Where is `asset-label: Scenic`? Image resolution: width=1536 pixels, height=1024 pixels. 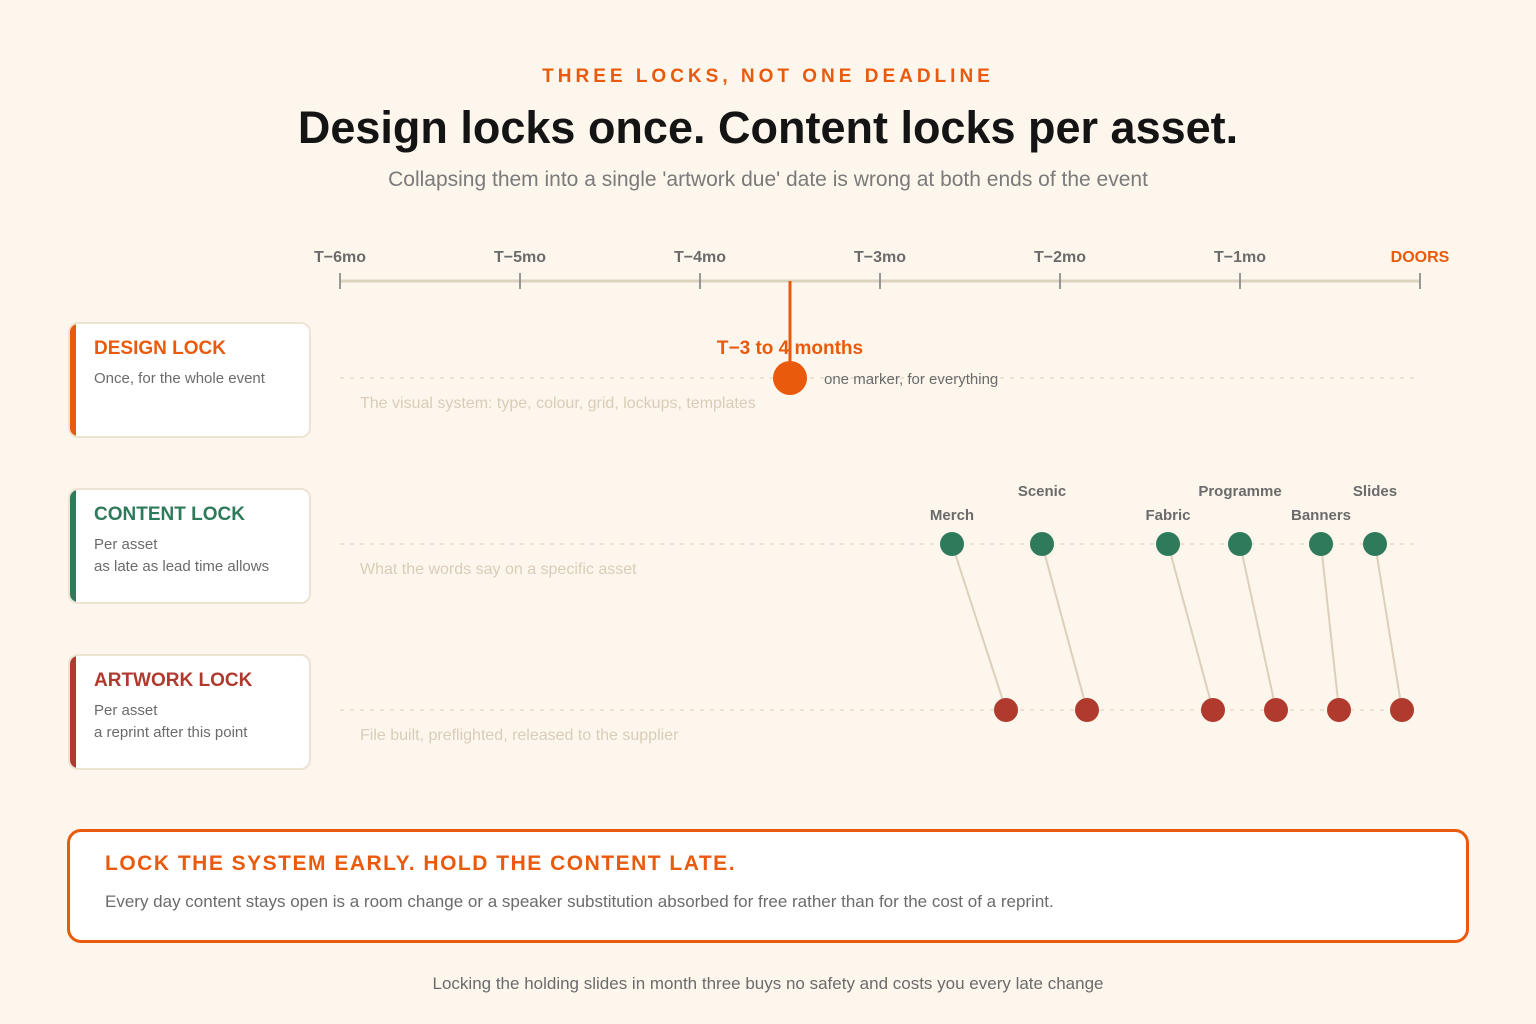 asset-label: Scenic is located at coordinates (1042, 491).